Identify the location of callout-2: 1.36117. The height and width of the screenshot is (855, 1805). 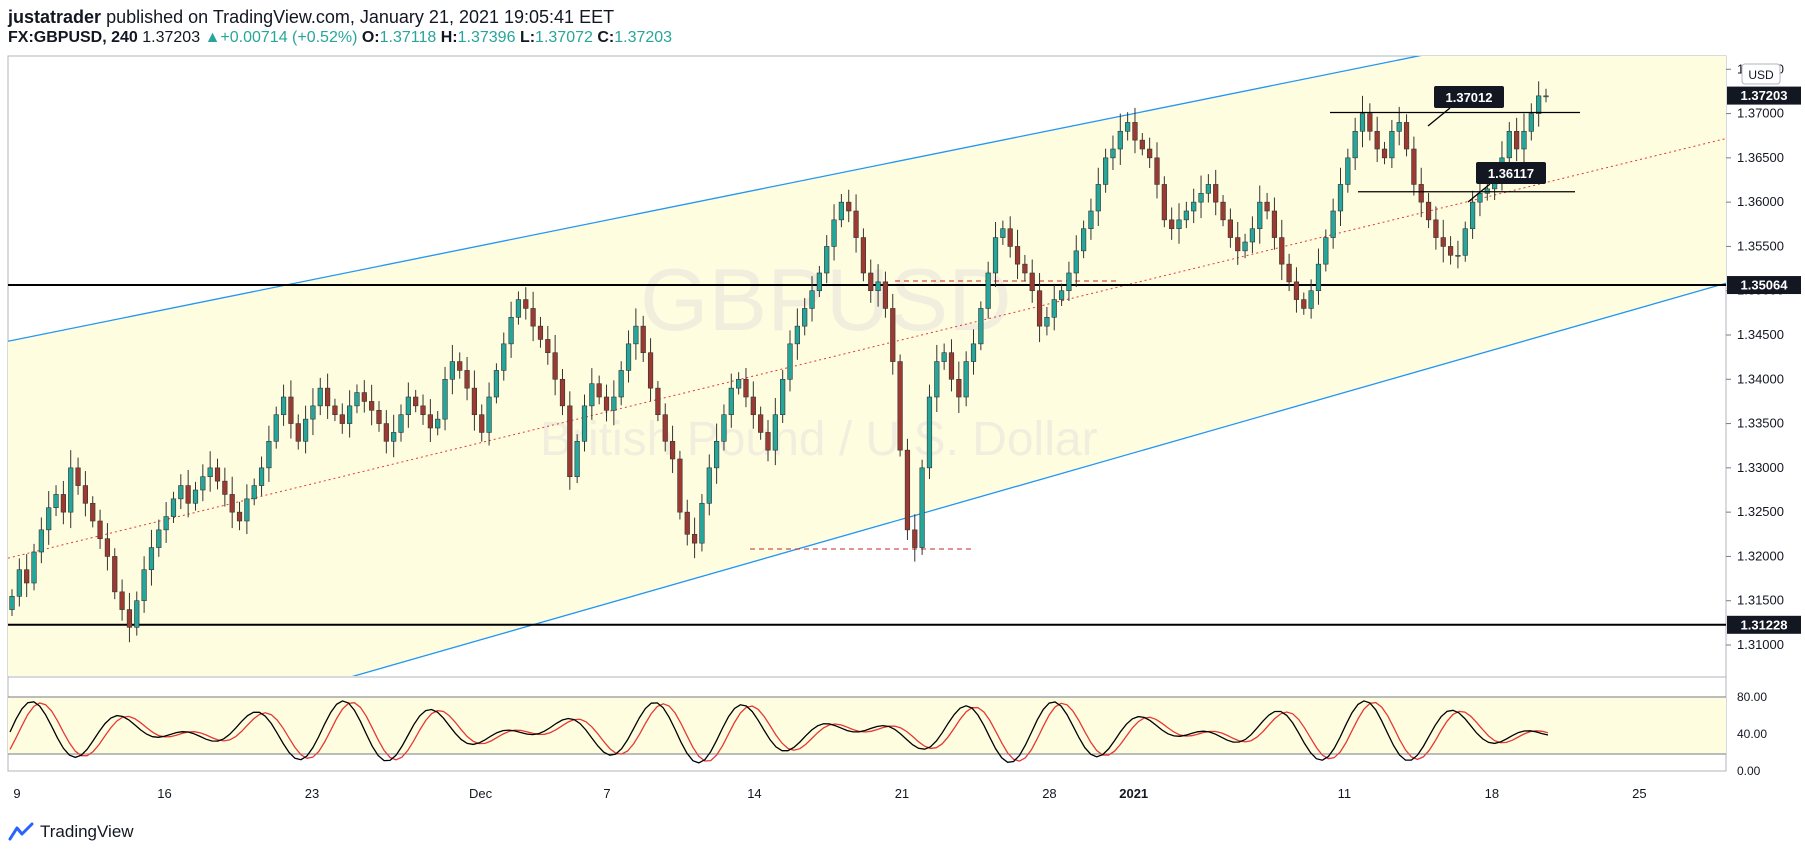
(1506, 182).